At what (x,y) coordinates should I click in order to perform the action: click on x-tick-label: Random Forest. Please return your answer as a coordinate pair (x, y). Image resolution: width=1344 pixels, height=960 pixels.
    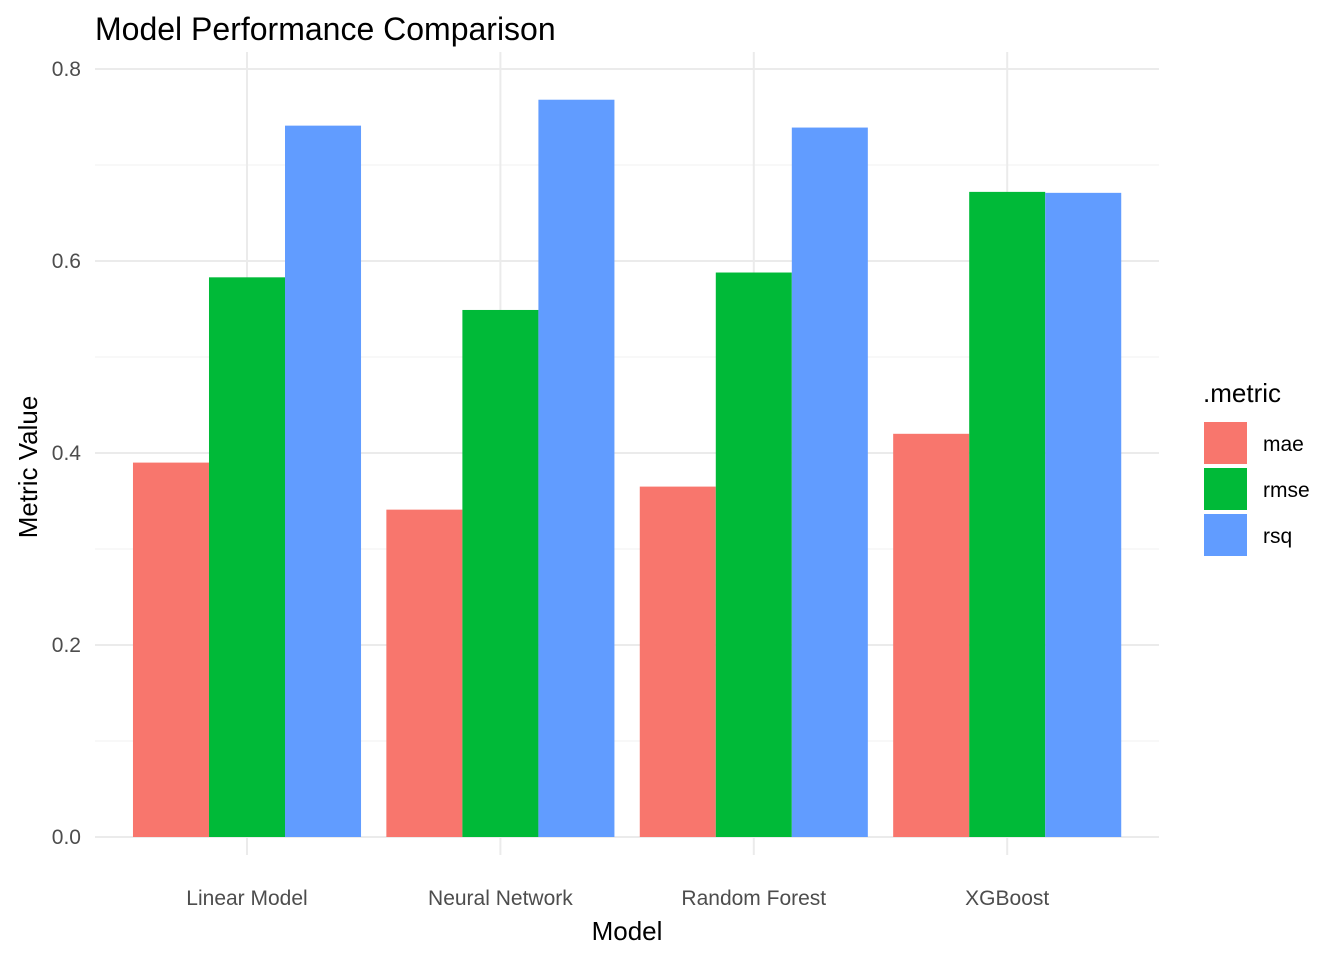
    Looking at the image, I should click on (753, 898).